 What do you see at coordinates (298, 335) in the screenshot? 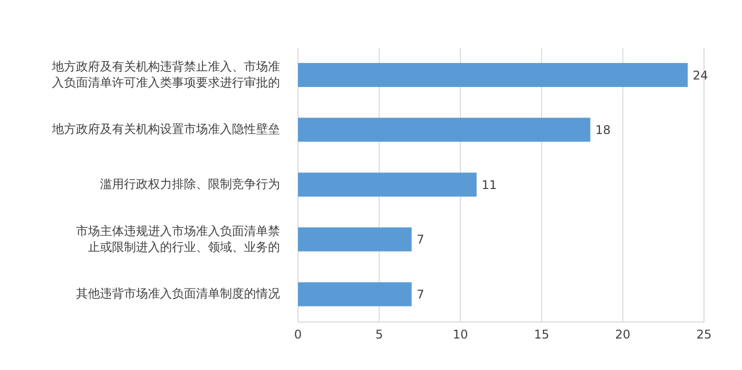
I see `x-tick-label: 0` at bounding box center [298, 335].